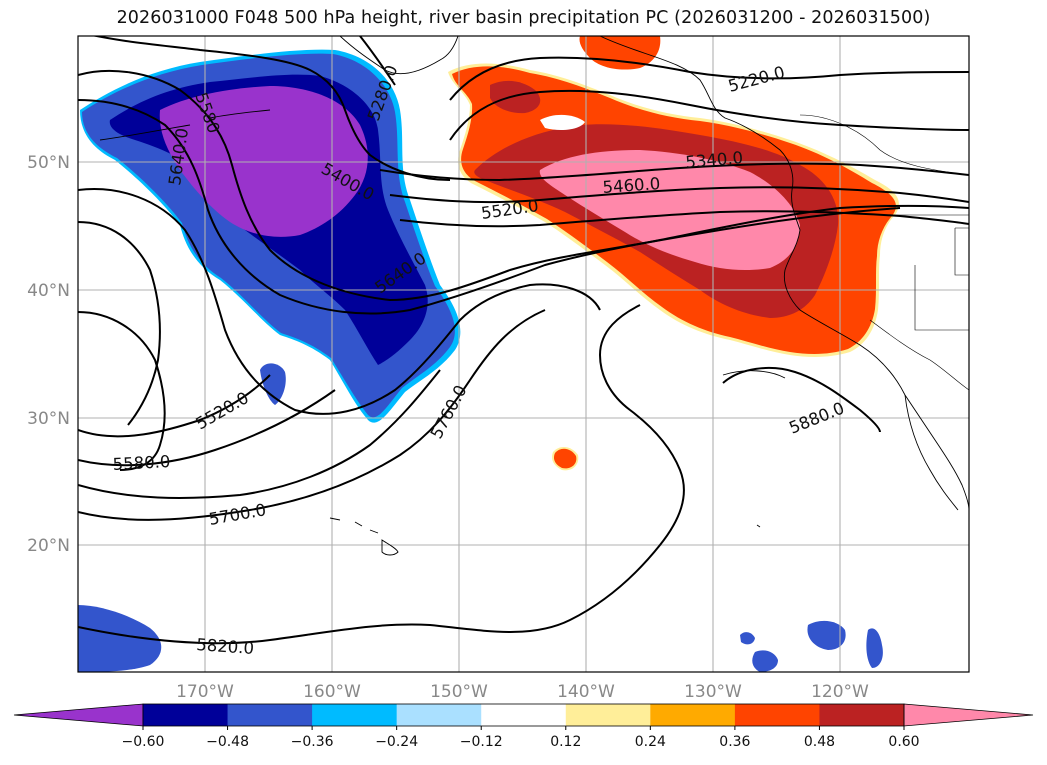  Describe the element at coordinates (714, 160) in the screenshot. I see `contour-label: 5340.0` at that location.